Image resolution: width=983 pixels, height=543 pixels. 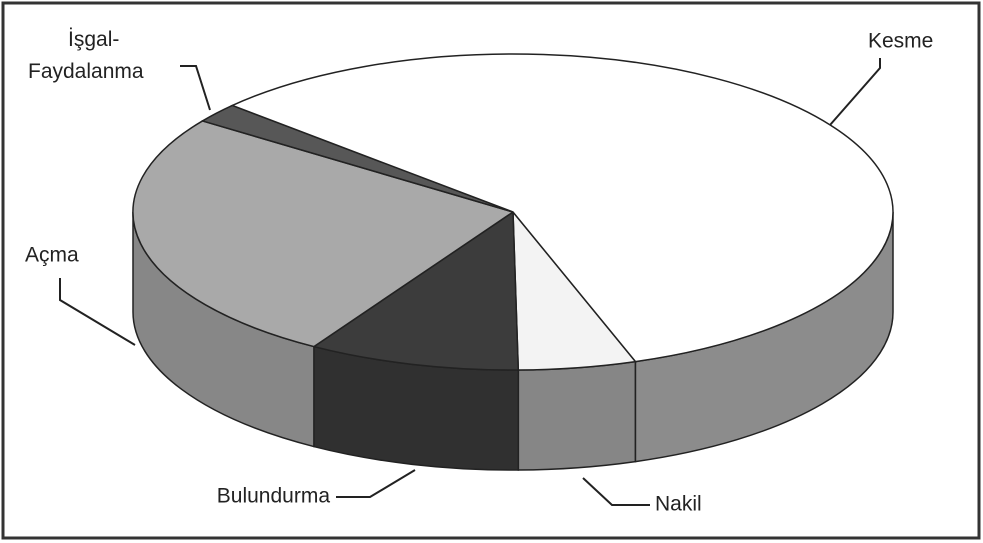 What do you see at coordinates (86, 55) in the screenshot?
I see `slice-label: İşgal-Faydalanma` at bounding box center [86, 55].